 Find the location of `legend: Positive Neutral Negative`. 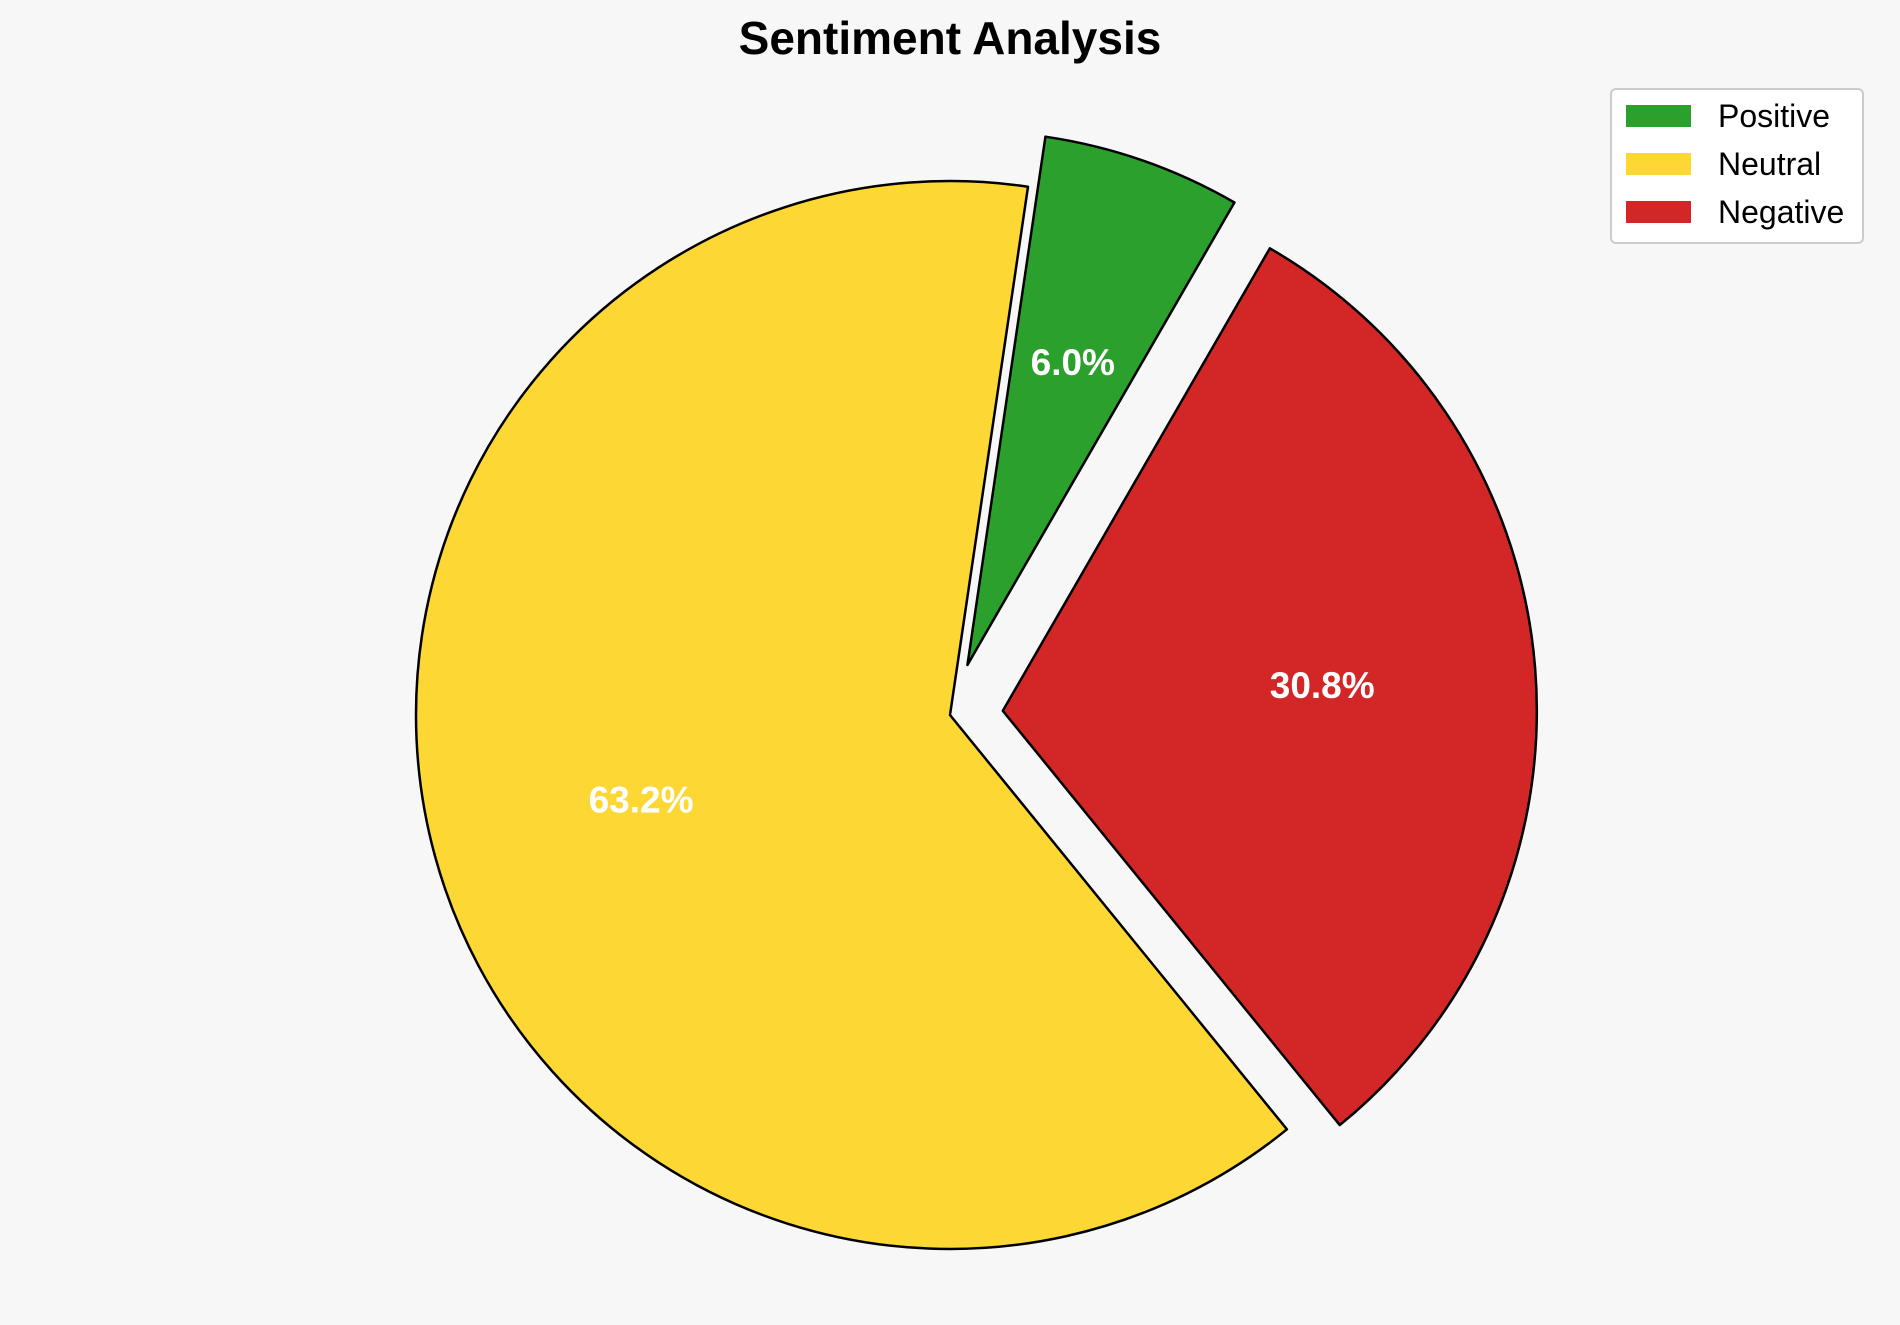

legend: Positive Neutral Negative is located at coordinates (1737, 166).